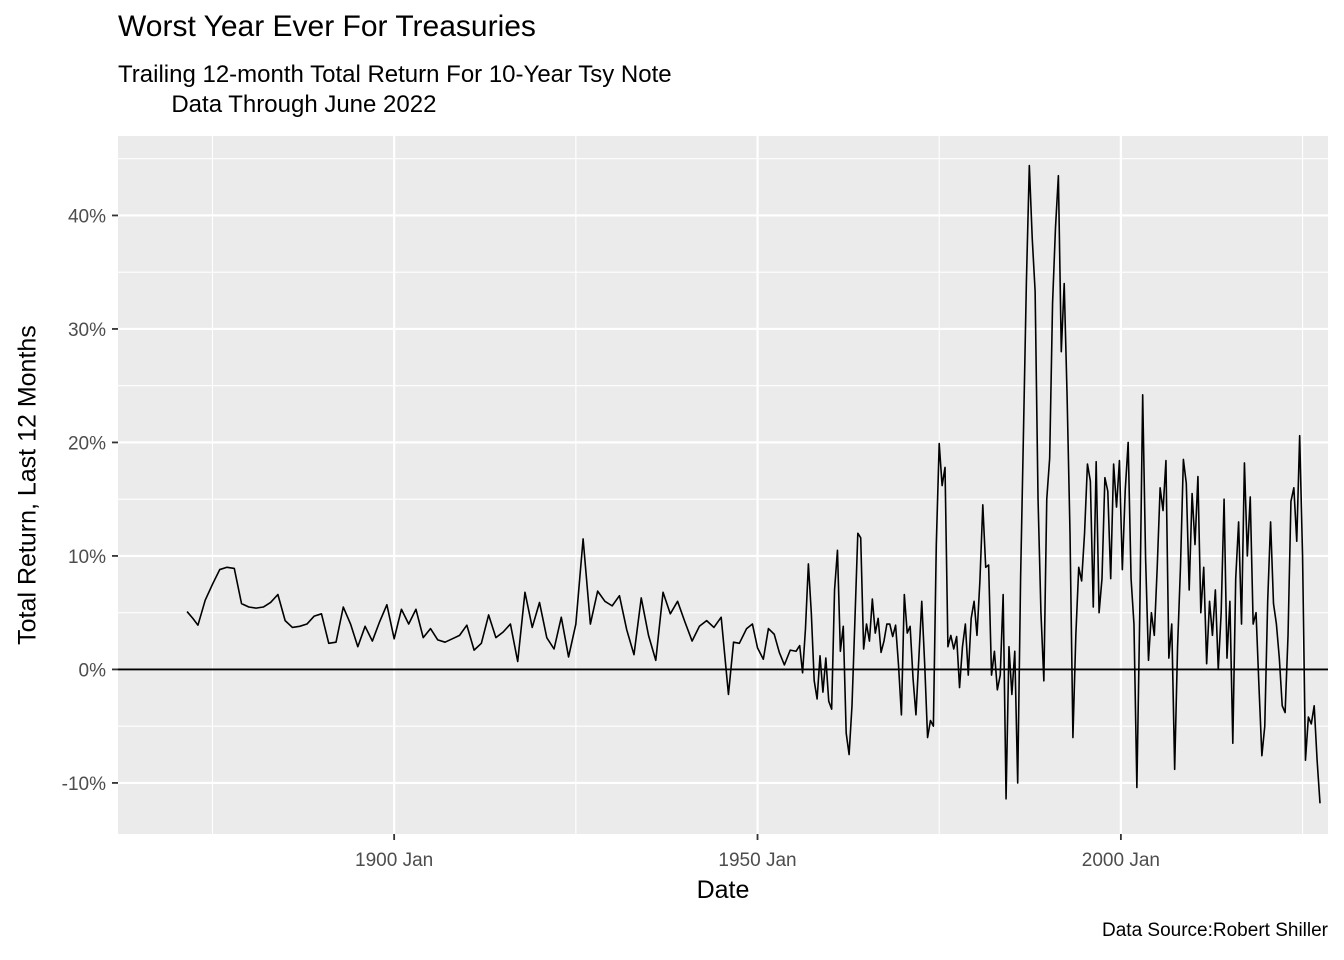  I want to click on y-tick-label: 30%, so click(87, 330).